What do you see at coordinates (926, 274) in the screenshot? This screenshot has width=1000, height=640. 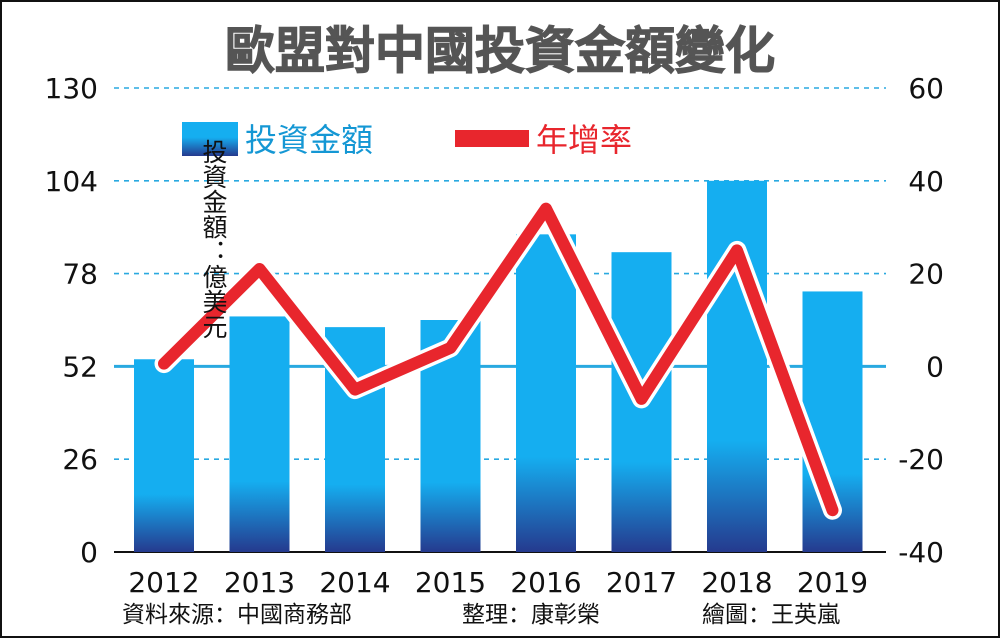 I see `right-tick-label: 20` at bounding box center [926, 274].